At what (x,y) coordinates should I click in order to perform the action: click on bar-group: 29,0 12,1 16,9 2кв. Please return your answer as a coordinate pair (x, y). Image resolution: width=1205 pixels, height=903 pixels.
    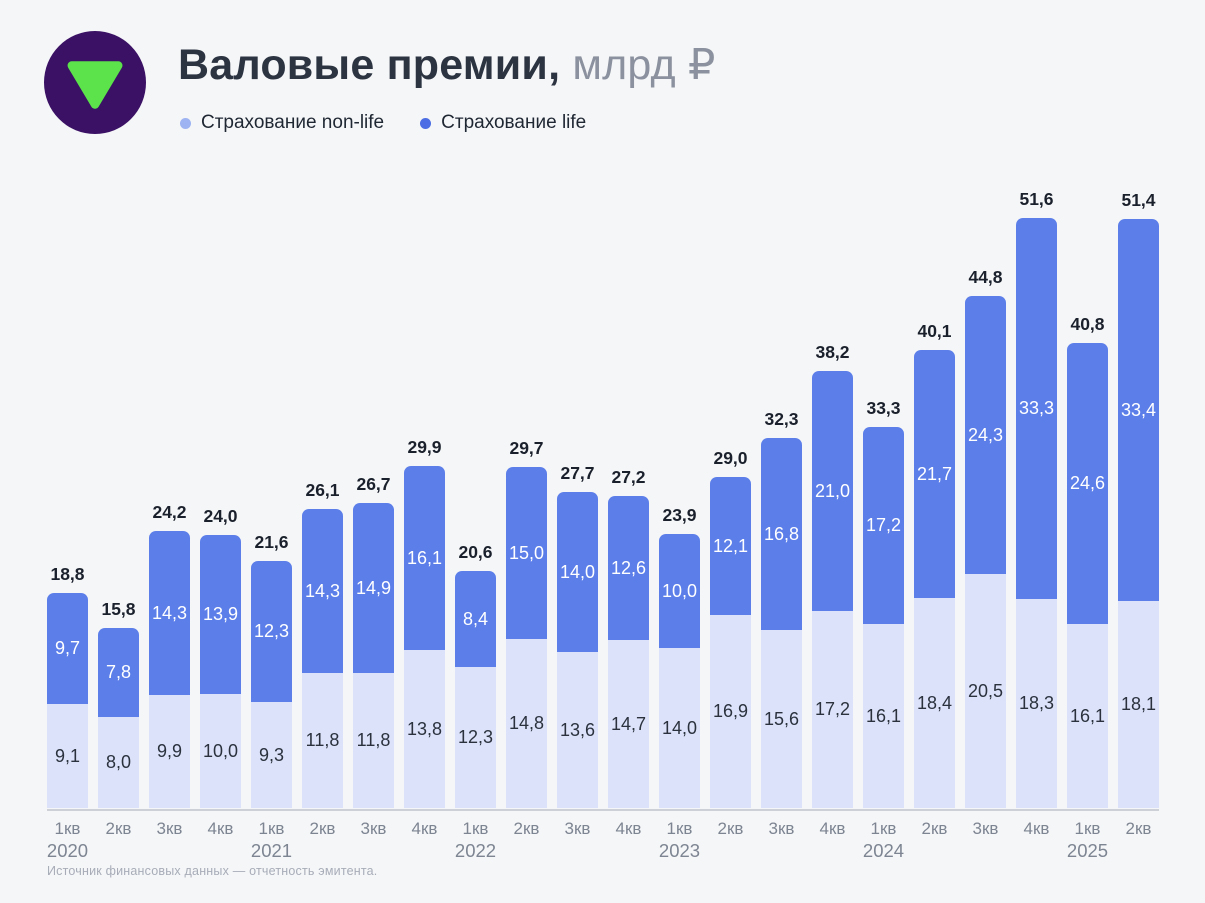
    Looking at the image, I should click on (730, 504).